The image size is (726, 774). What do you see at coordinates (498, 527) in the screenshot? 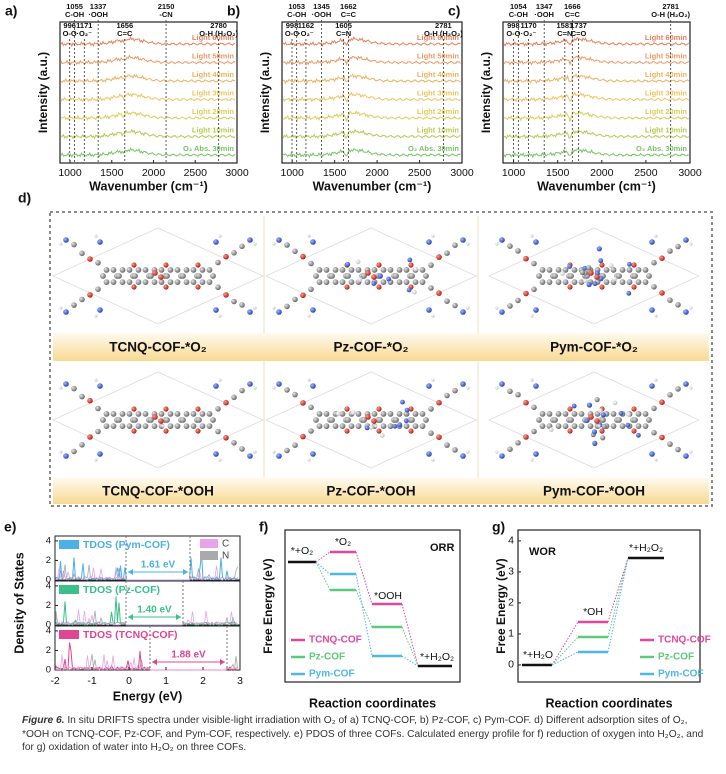
I see `panel-label: g)` at bounding box center [498, 527].